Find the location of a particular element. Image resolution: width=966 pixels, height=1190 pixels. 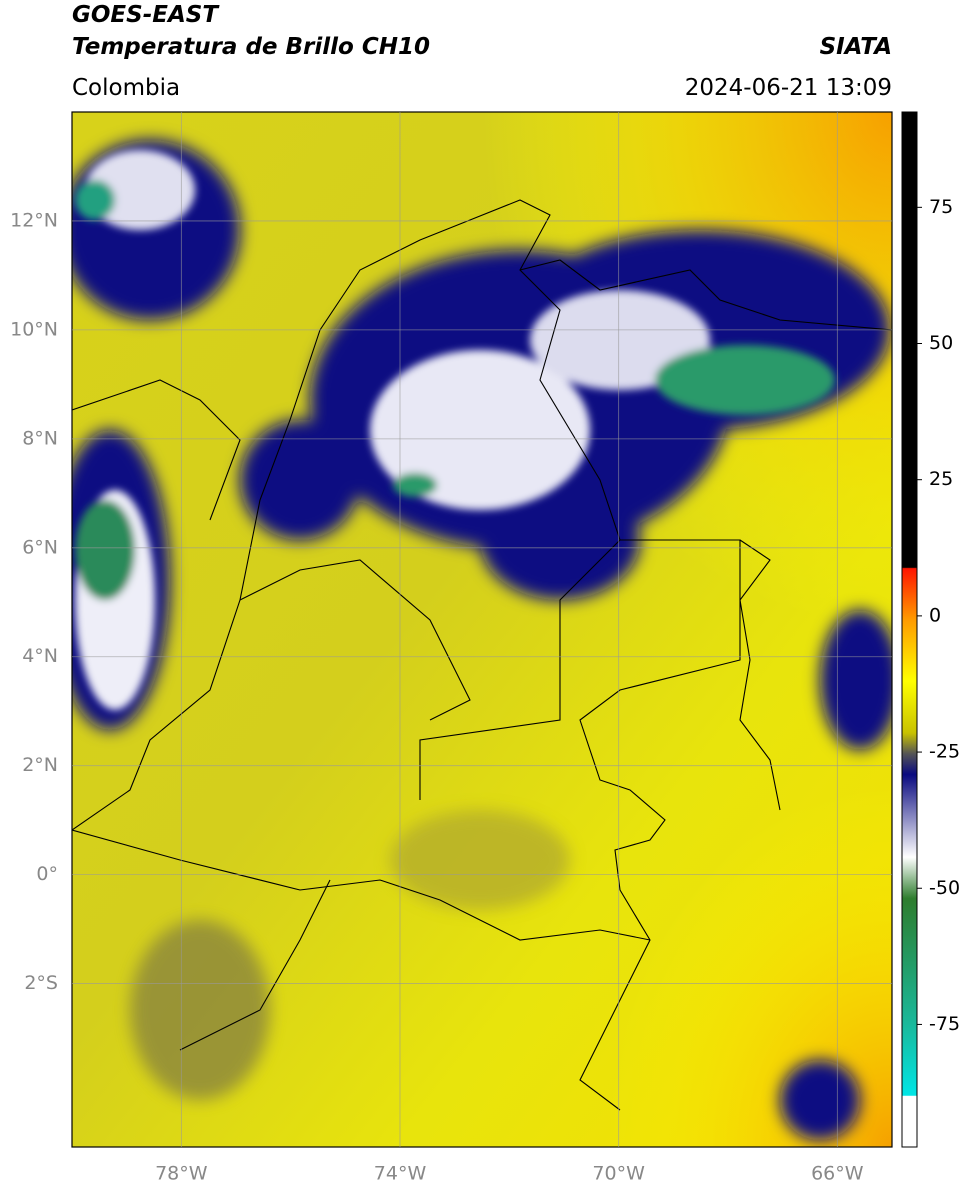

colorbar-tick-label: 50 is located at coordinates (941, 343).